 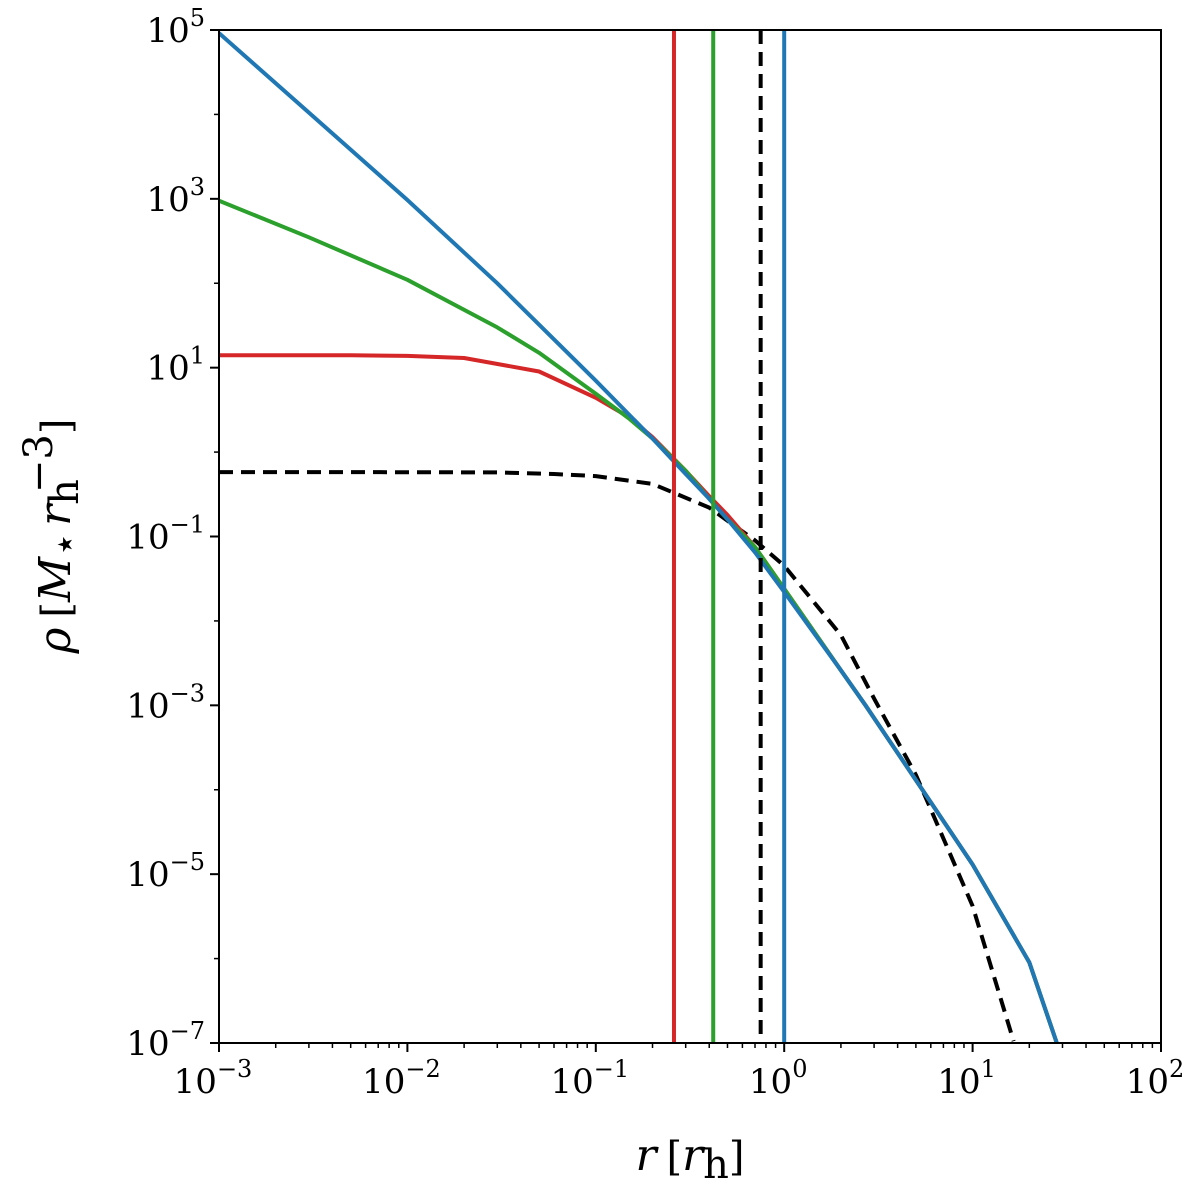 I want to click on y-tick-label-6: 10⁵, so click(x=175, y=27).